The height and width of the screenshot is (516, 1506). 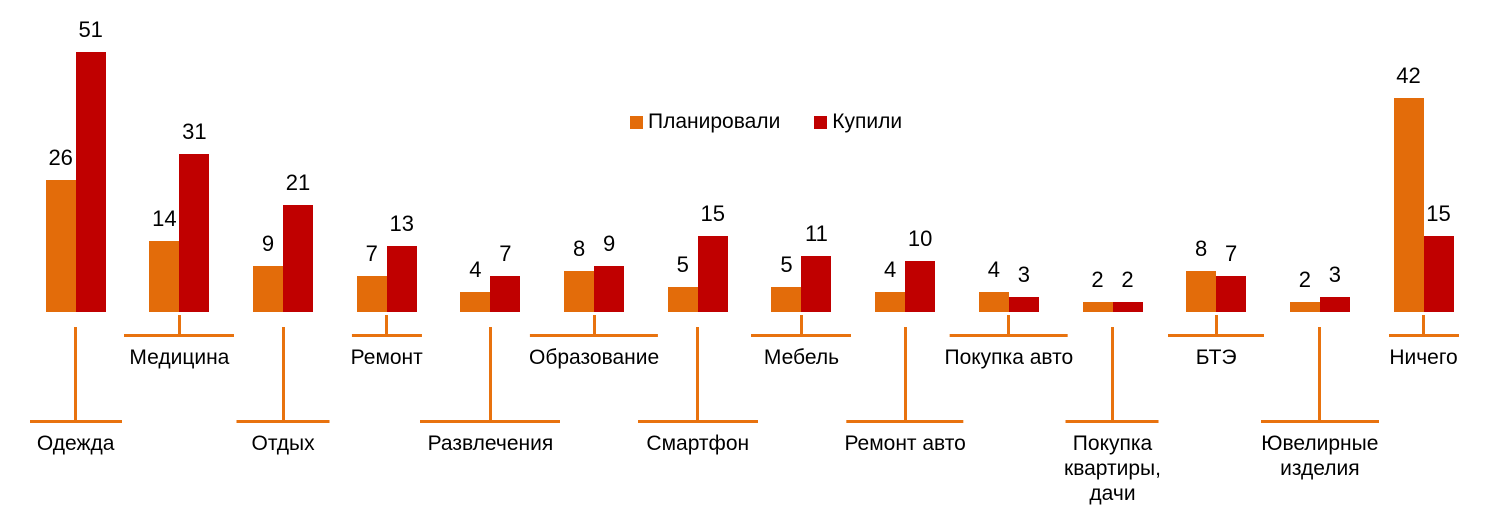 I want to click on value-label-planned: 9, so click(x=268, y=244).